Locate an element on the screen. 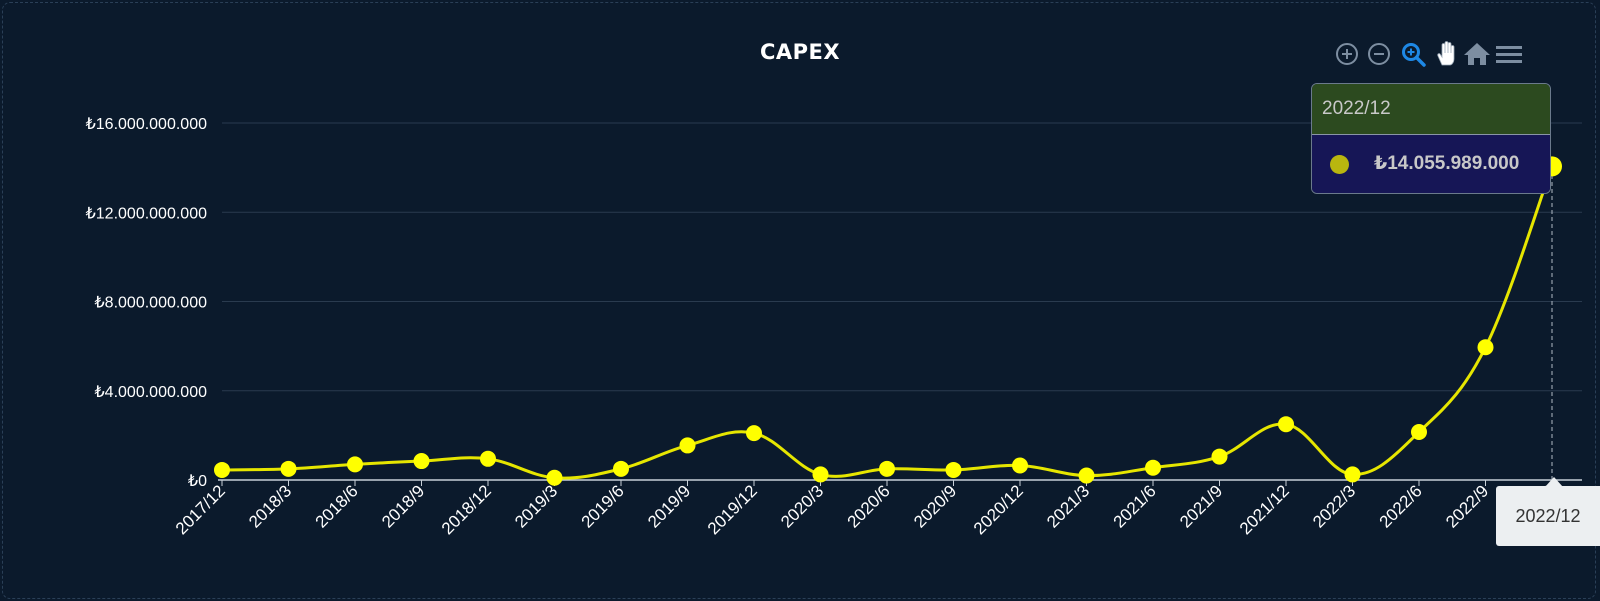  x-tick-label: 2018/9 is located at coordinates (403, 506).